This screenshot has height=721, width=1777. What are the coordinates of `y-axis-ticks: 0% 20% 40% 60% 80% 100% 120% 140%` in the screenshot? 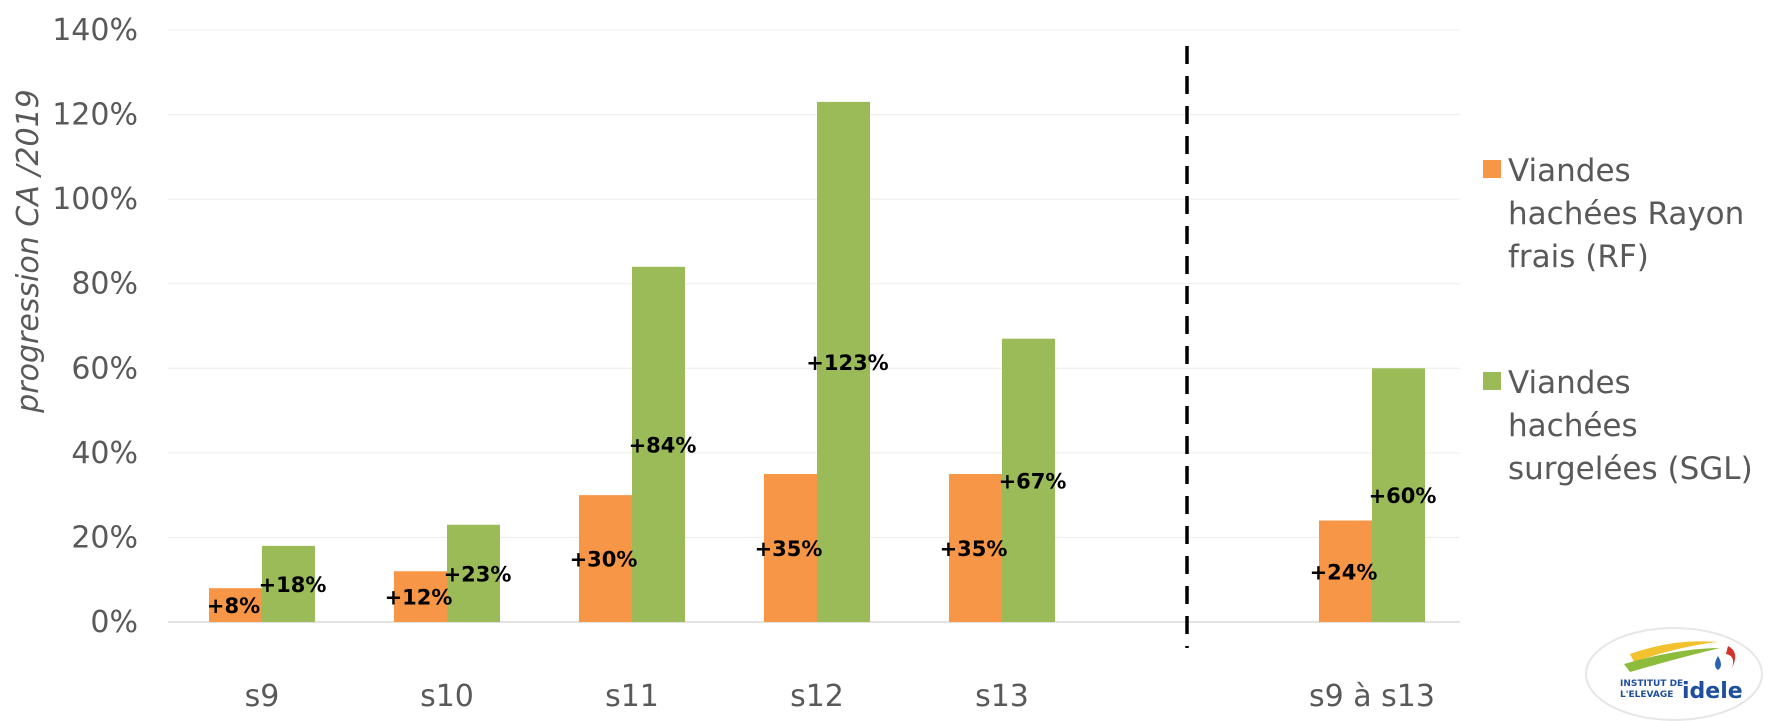 It's located at (95, 326).